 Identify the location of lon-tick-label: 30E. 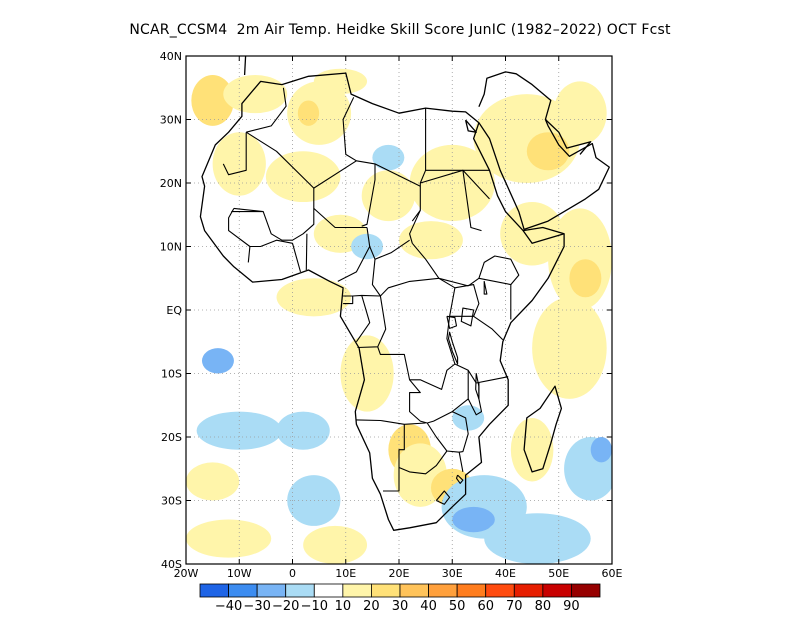
(452, 573).